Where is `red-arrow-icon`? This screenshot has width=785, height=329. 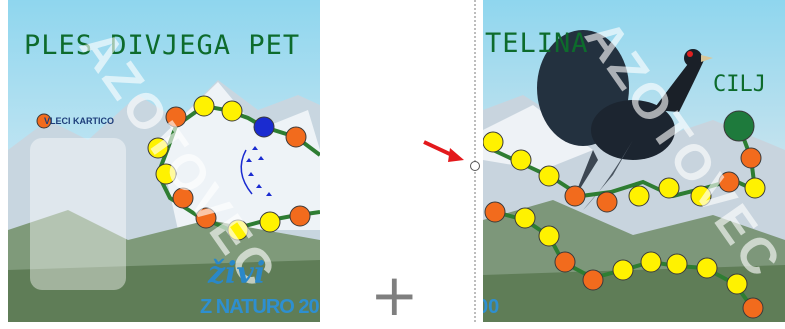
red-arrow-icon is located at coordinates (443, 151).